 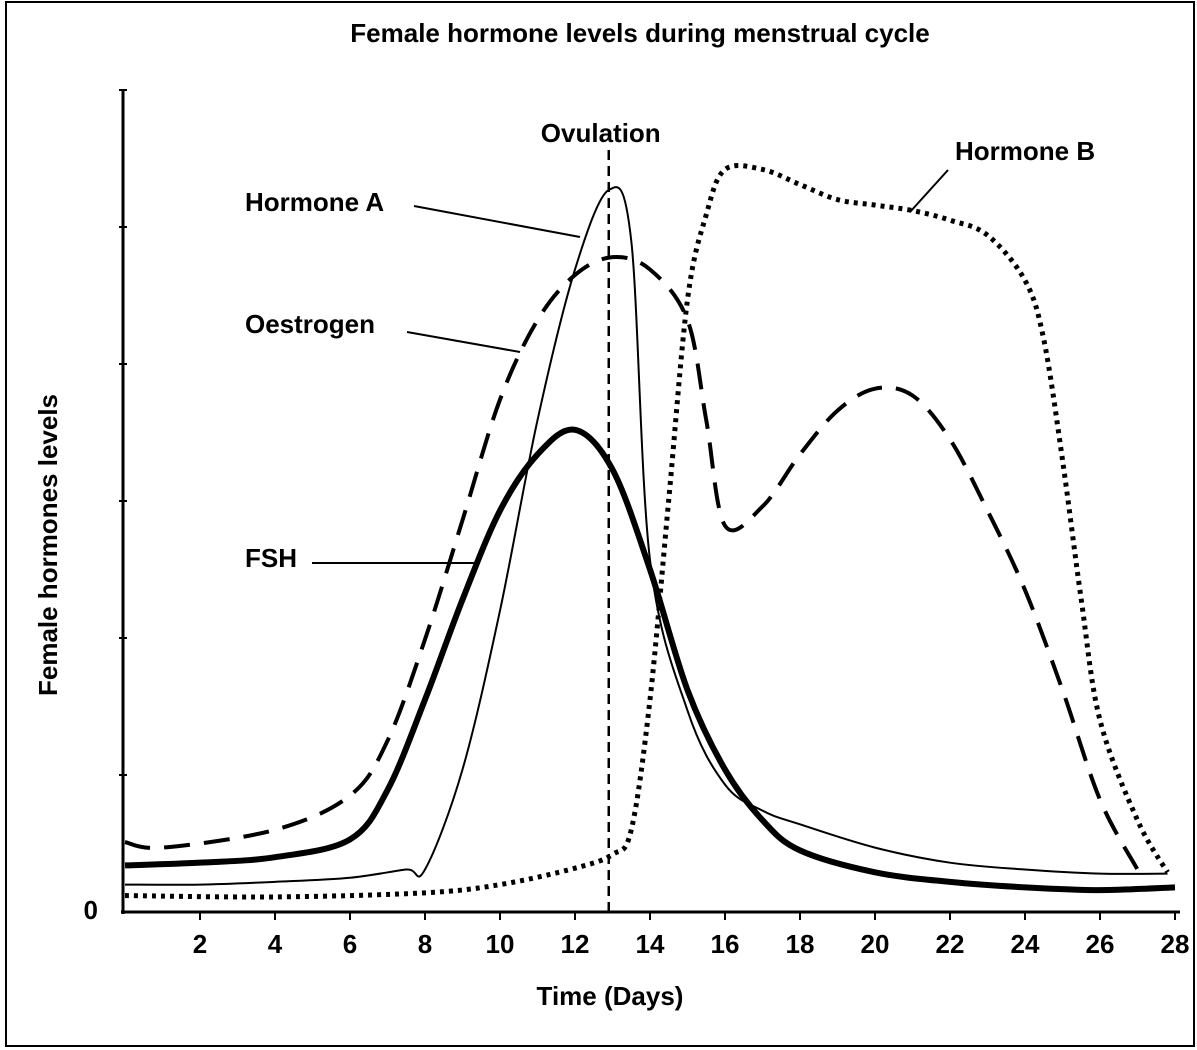 What do you see at coordinates (725, 944) in the screenshot?
I see `x-tick-label: 16` at bounding box center [725, 944].